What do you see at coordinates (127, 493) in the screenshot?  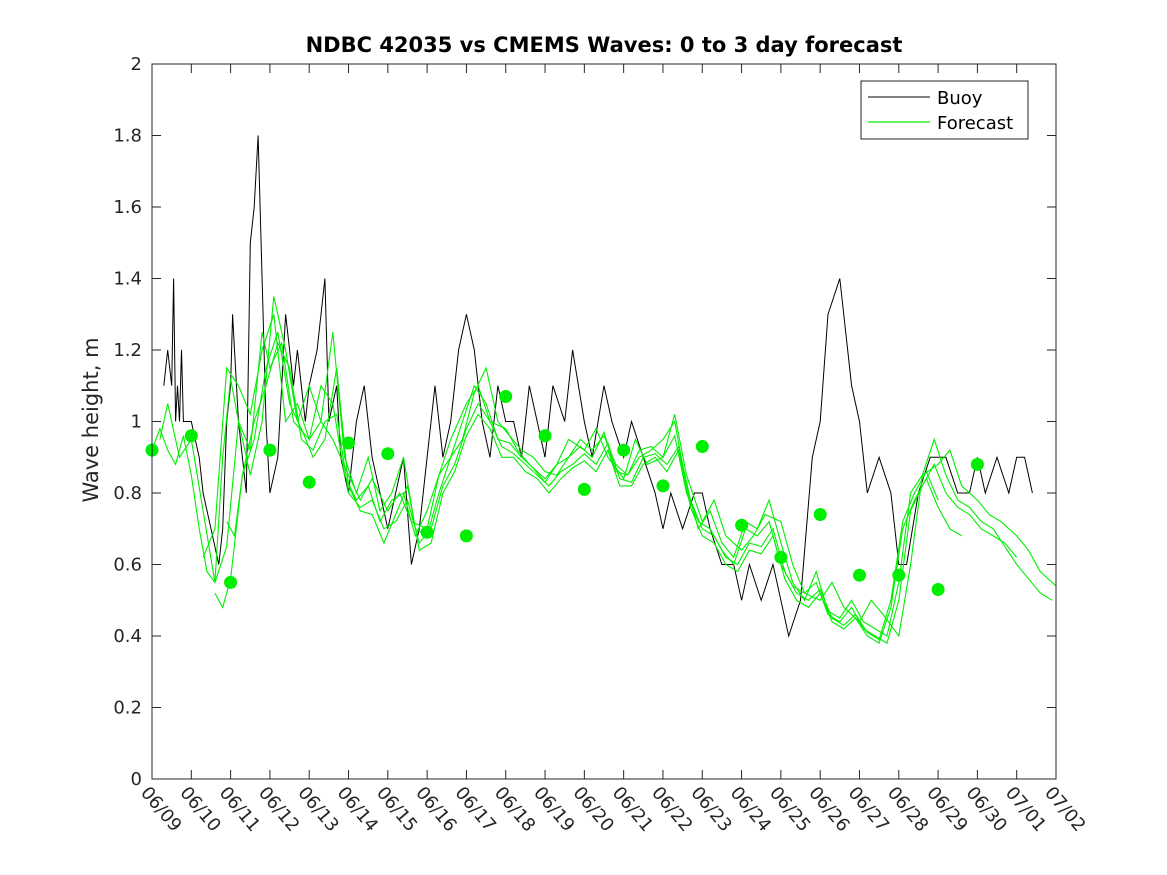 I see `y-tick-label: 0.8` at bounding box center [127, 493].